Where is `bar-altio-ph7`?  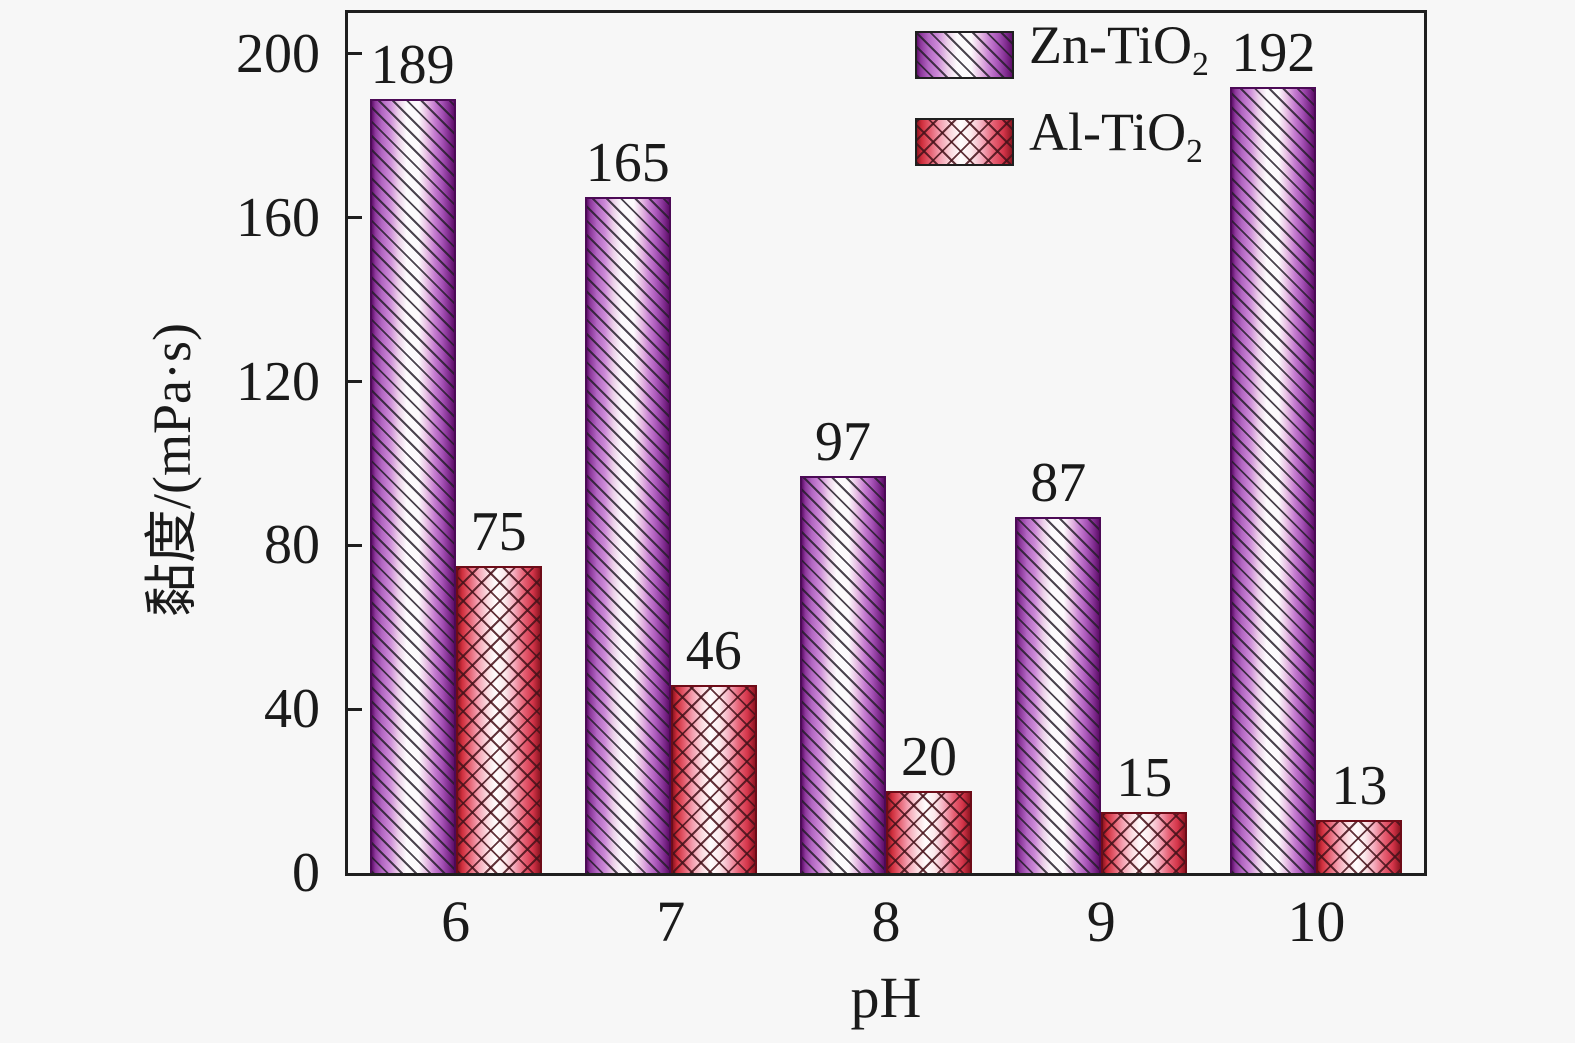 bar-altio-ph7 is located at coordinates (713, 778).